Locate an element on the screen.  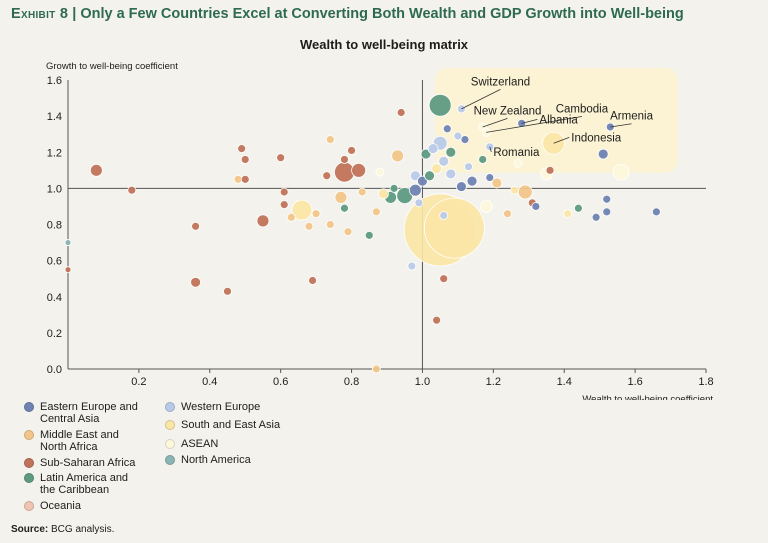
legend-item: Oceania is located at coordinates (52, 506).